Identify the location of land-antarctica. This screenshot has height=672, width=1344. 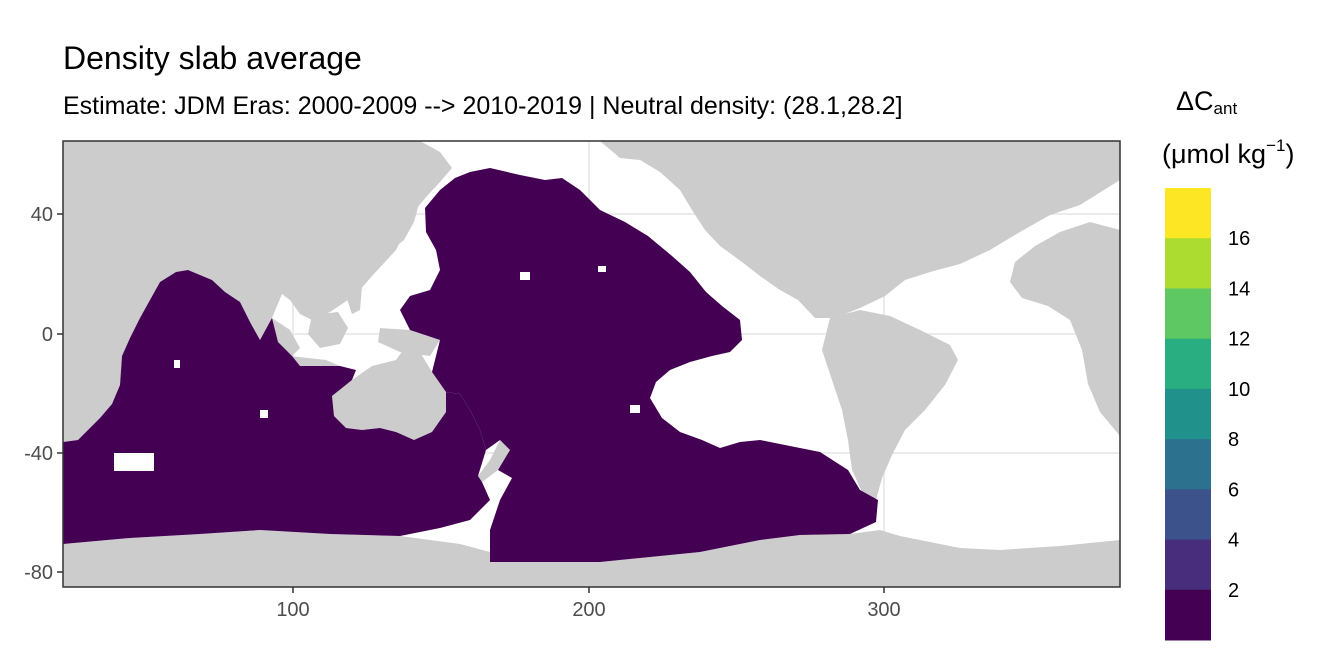
(591, 558).